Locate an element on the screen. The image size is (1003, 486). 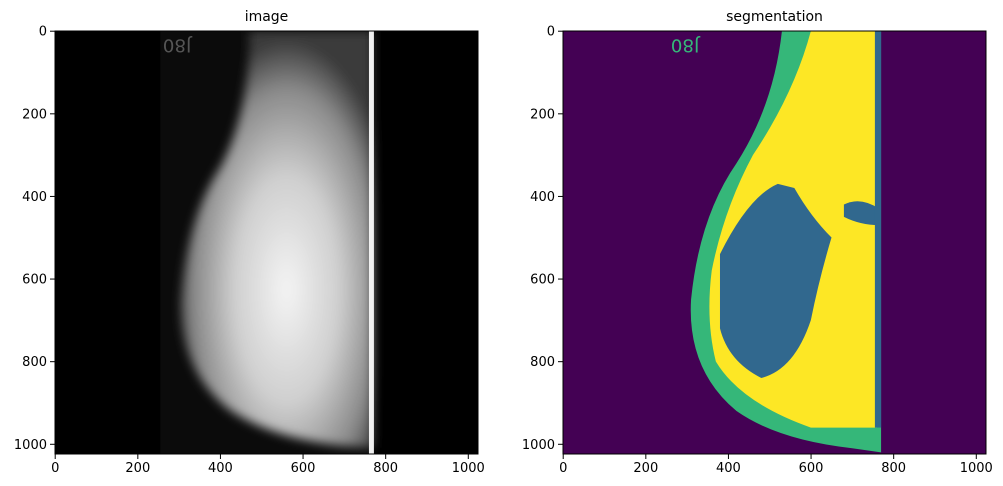
axes-title: image is located at coordinates (267, 17).